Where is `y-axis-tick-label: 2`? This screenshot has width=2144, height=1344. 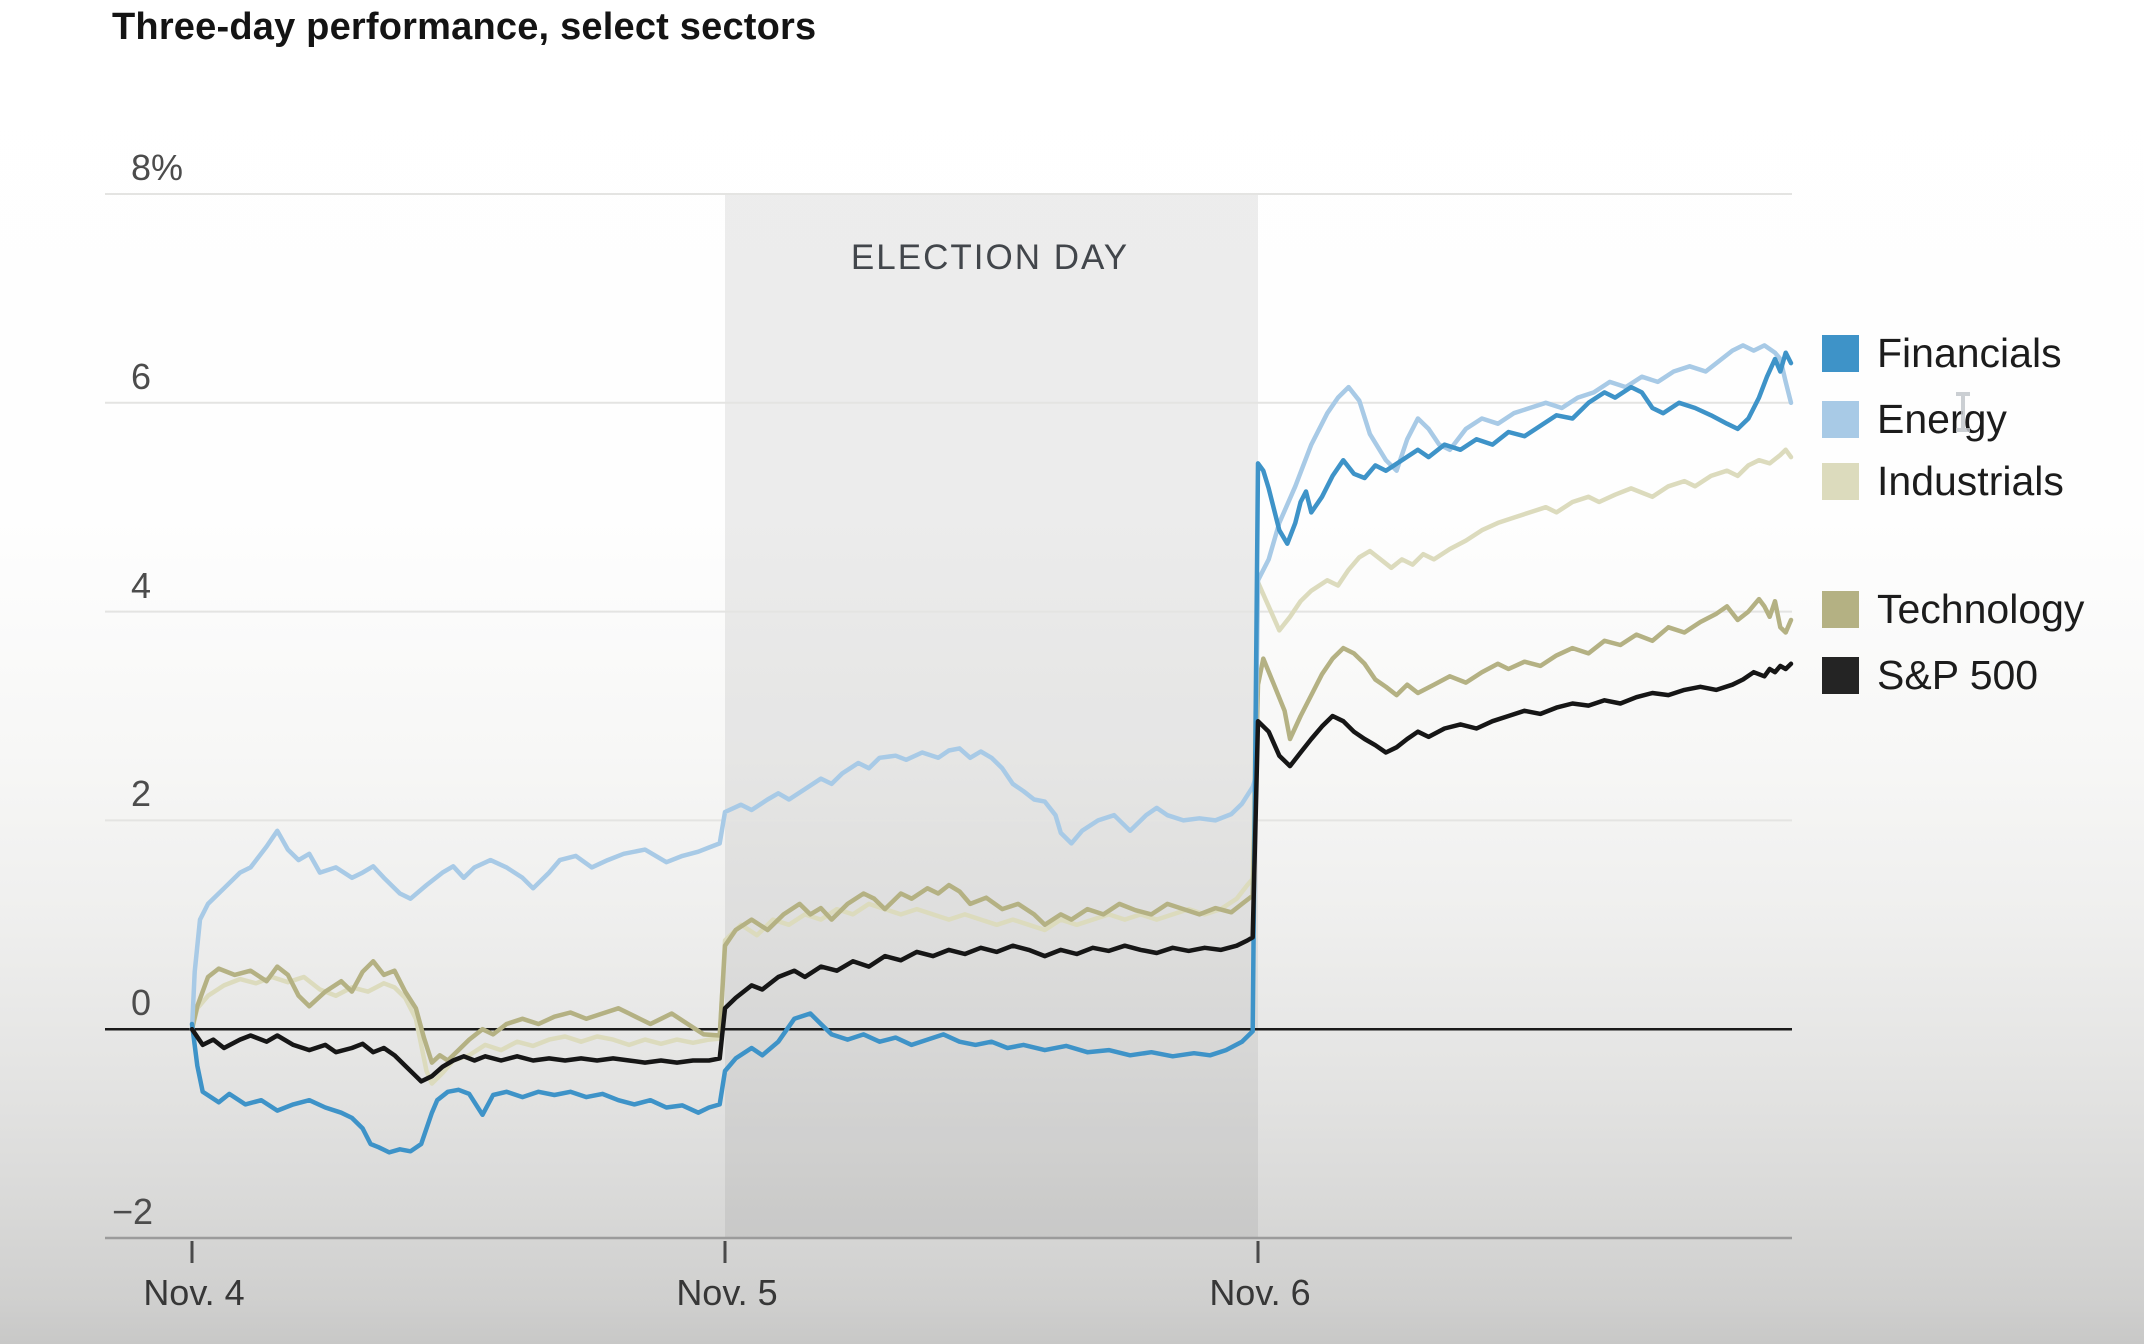
y-axis-tick-label: 2 is located at coordinates (141, 794).